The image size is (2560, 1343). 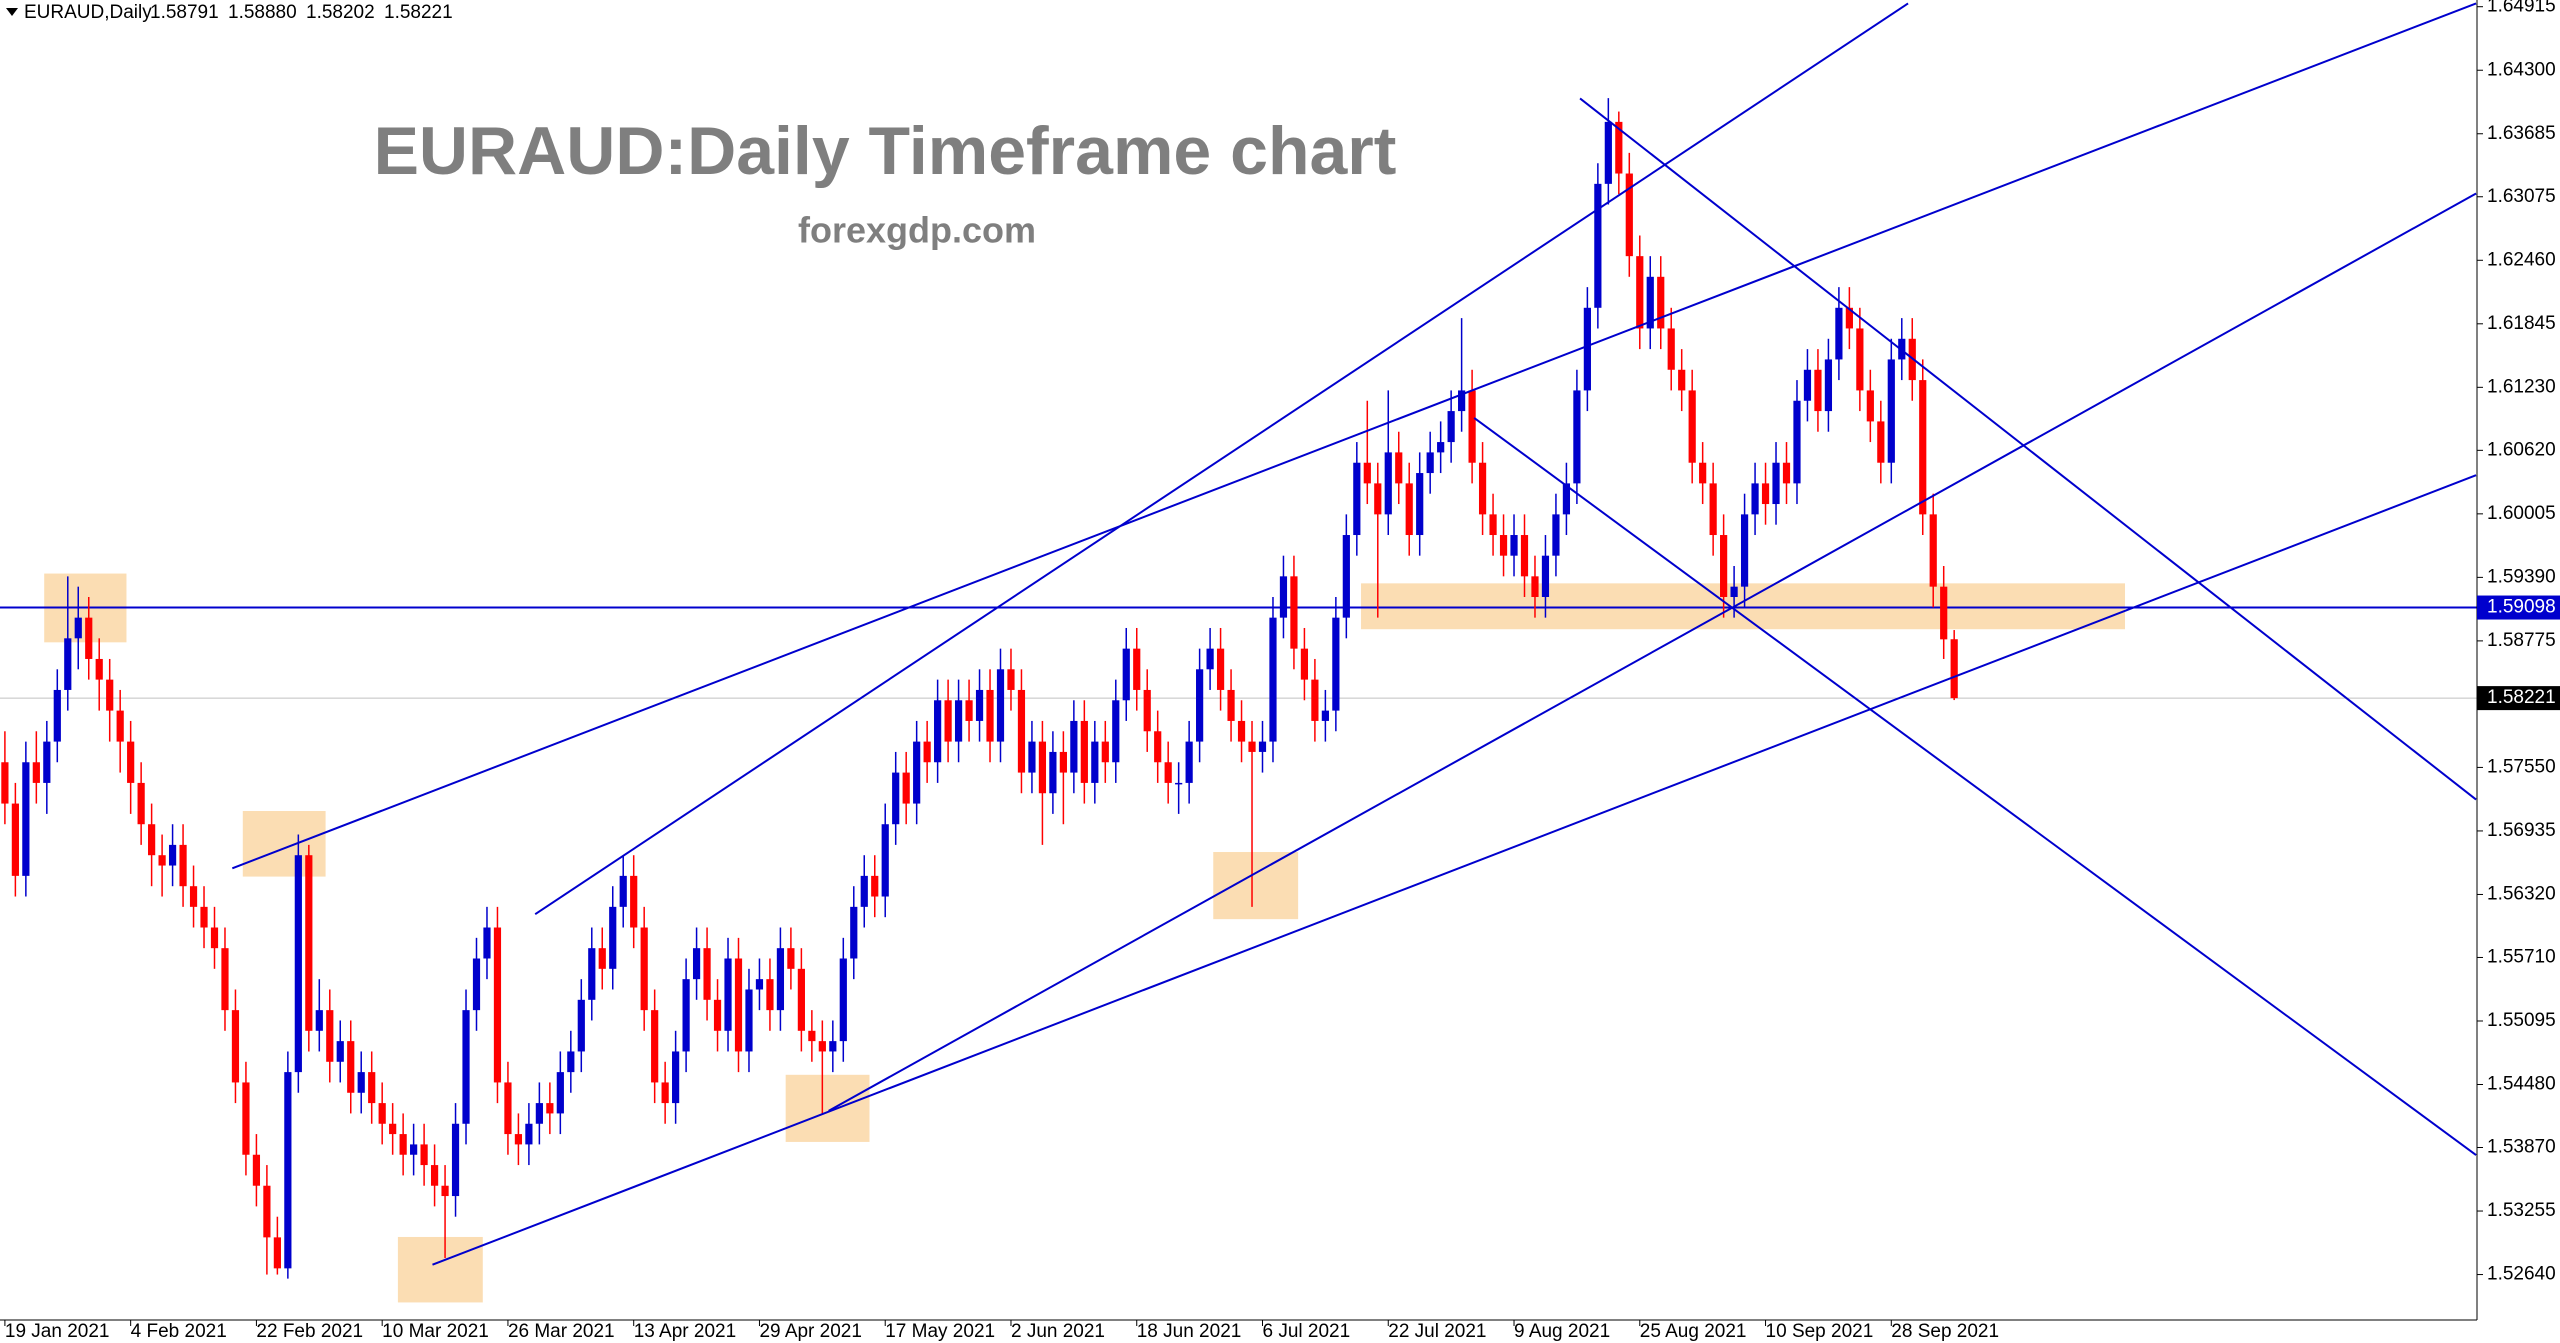 What do you see at coordinates (12, 12) in the screenshot?
I see `menu-arrow` at bounding box center [12, 12].